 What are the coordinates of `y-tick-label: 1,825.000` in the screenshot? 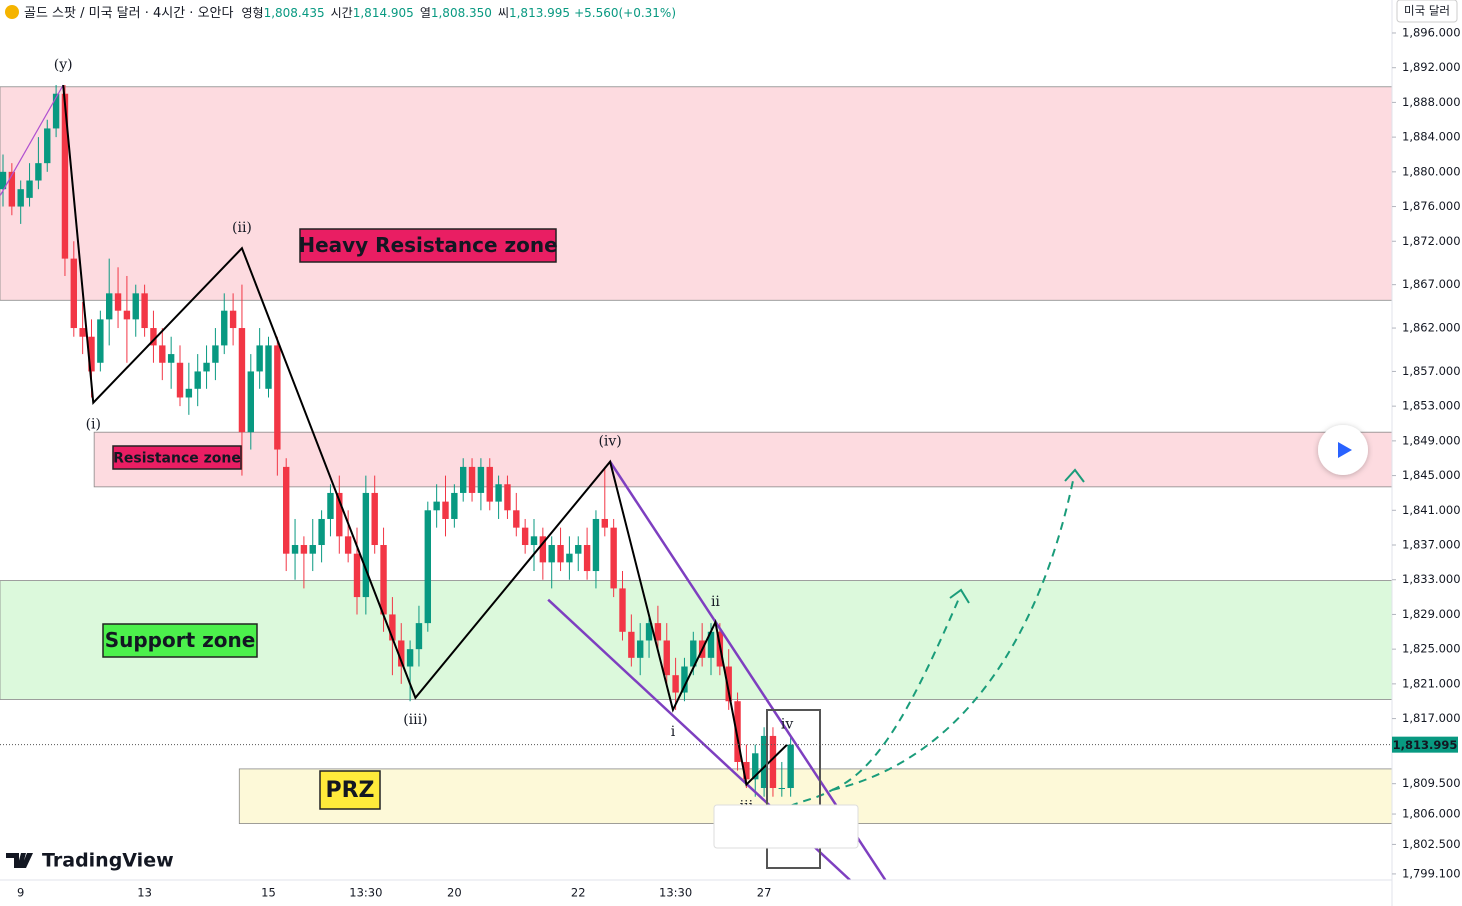 It's located at (1431, 649).